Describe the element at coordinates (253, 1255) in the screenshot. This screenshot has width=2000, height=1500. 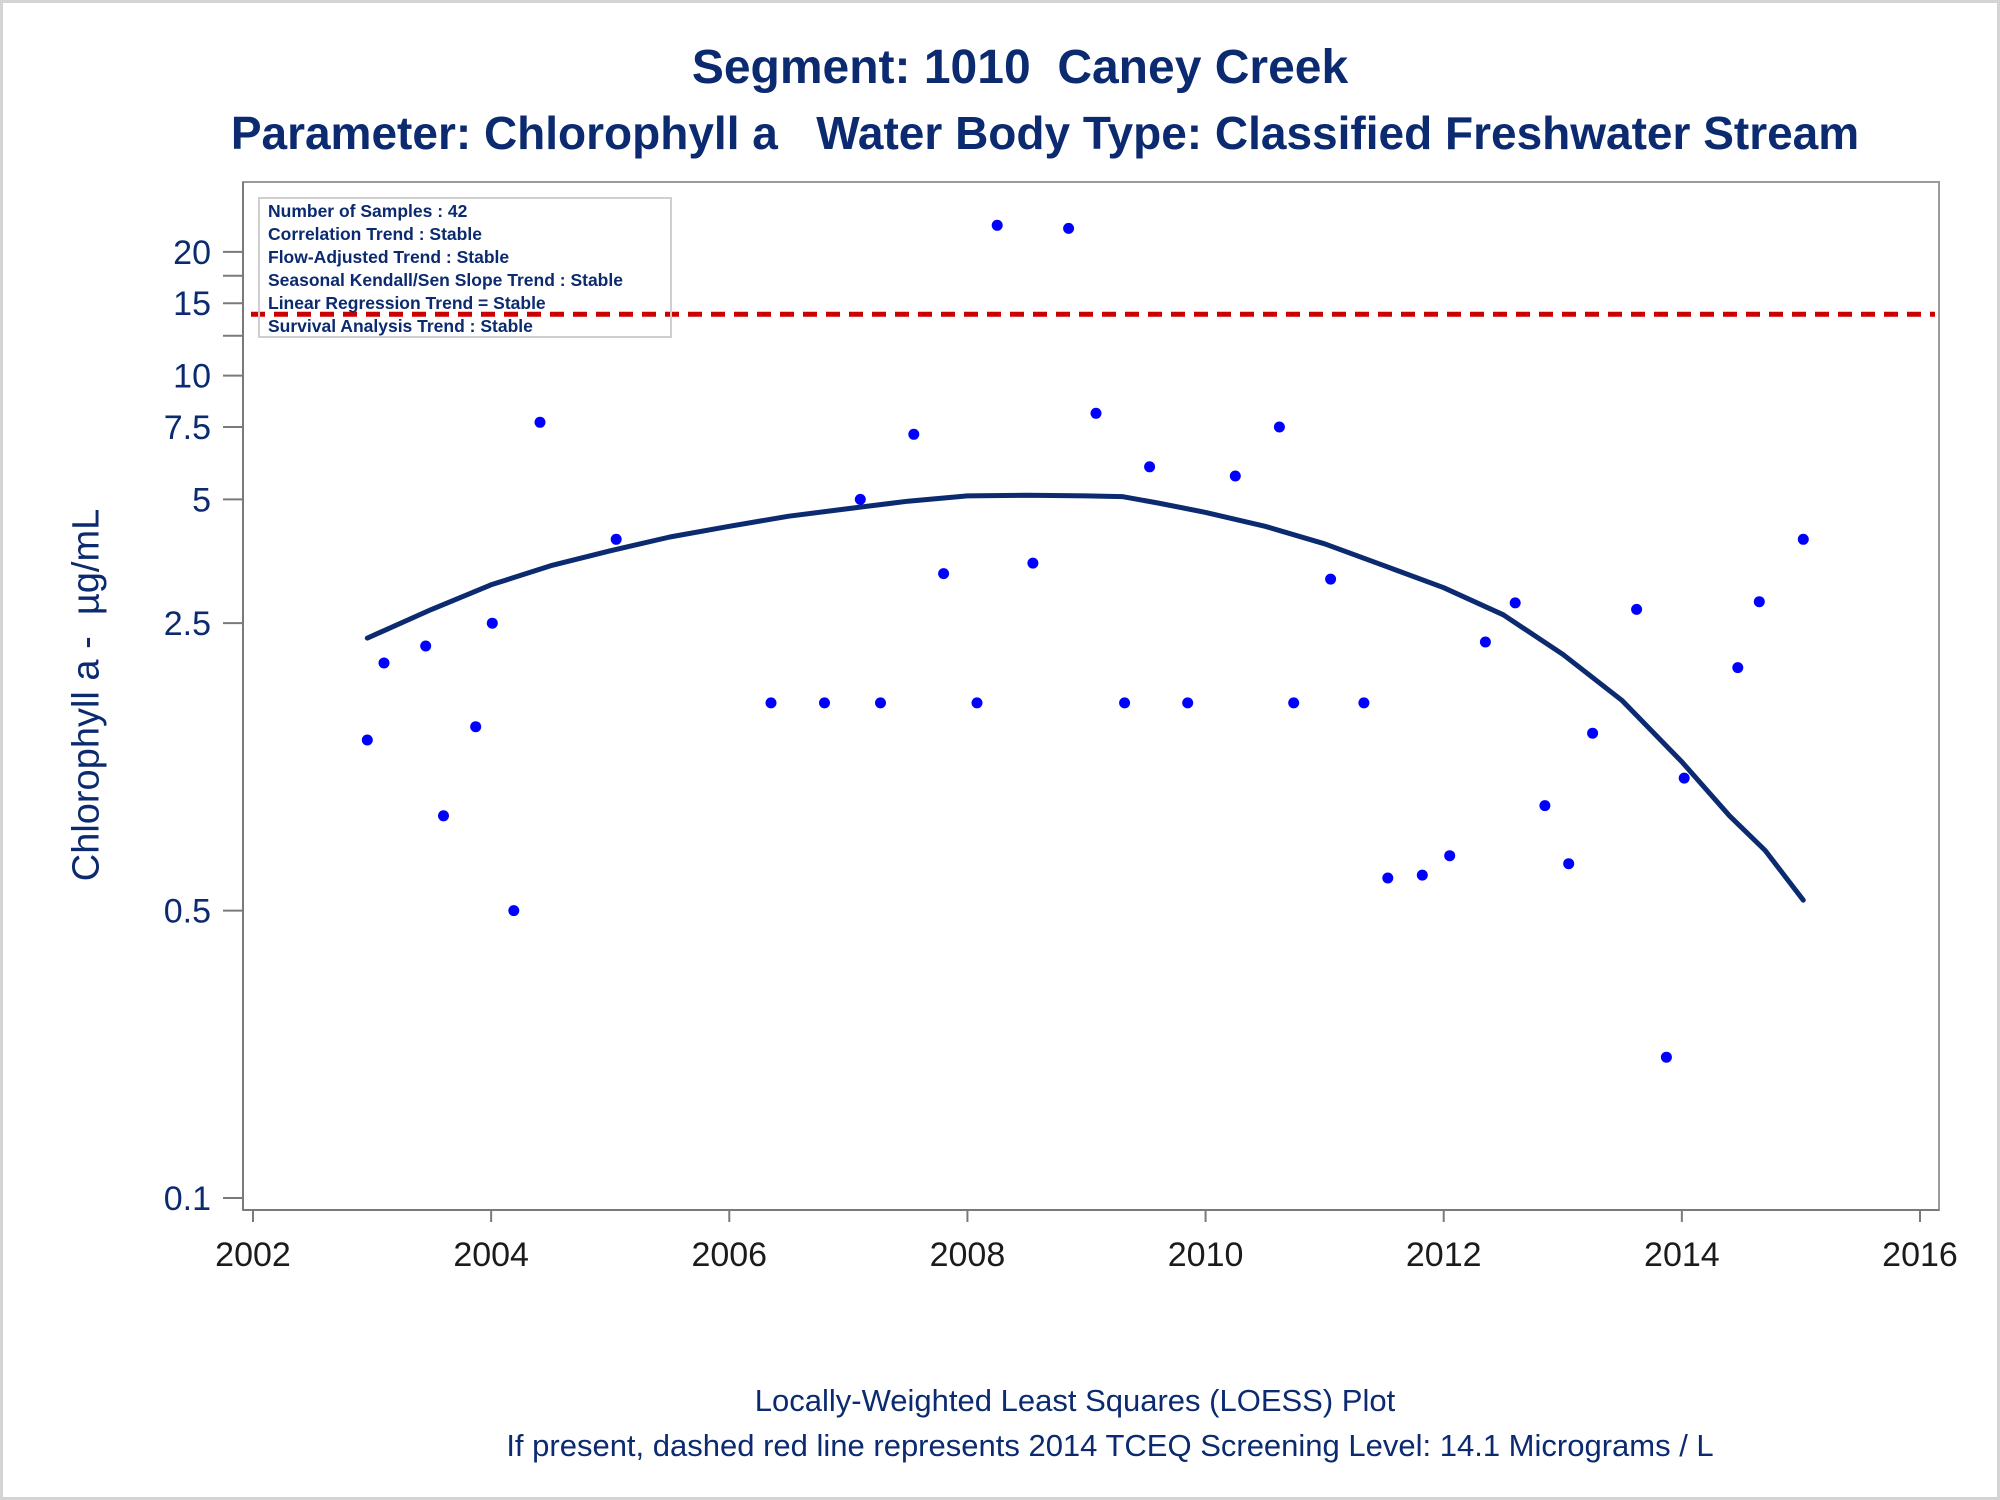
I see `x-tick-label: 2002` at that location.